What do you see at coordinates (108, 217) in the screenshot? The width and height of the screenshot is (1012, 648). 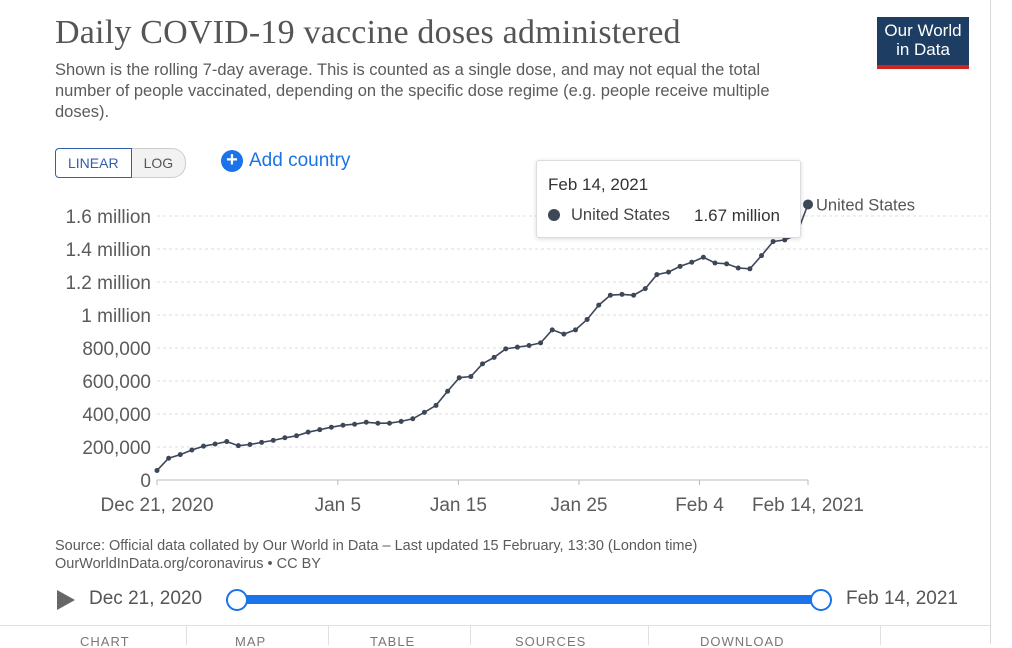 I see `y-tick-label: 1.6 million` at bounding box center [108, 217].